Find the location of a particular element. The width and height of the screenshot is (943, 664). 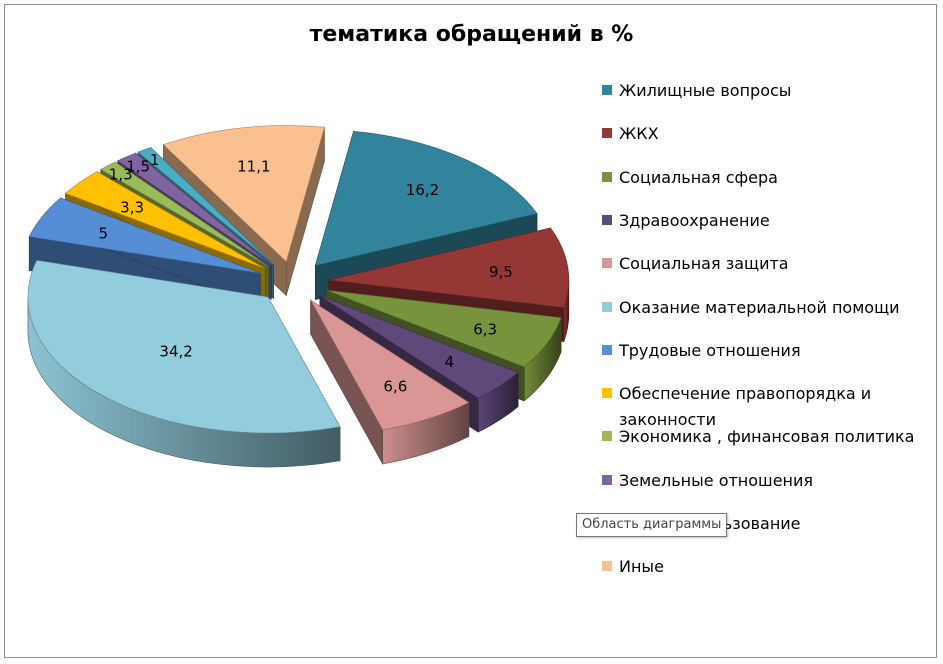

legend-item-экономика-финансовая-политика: Экономика , финансовая политика is located at coordinates (767, 444).